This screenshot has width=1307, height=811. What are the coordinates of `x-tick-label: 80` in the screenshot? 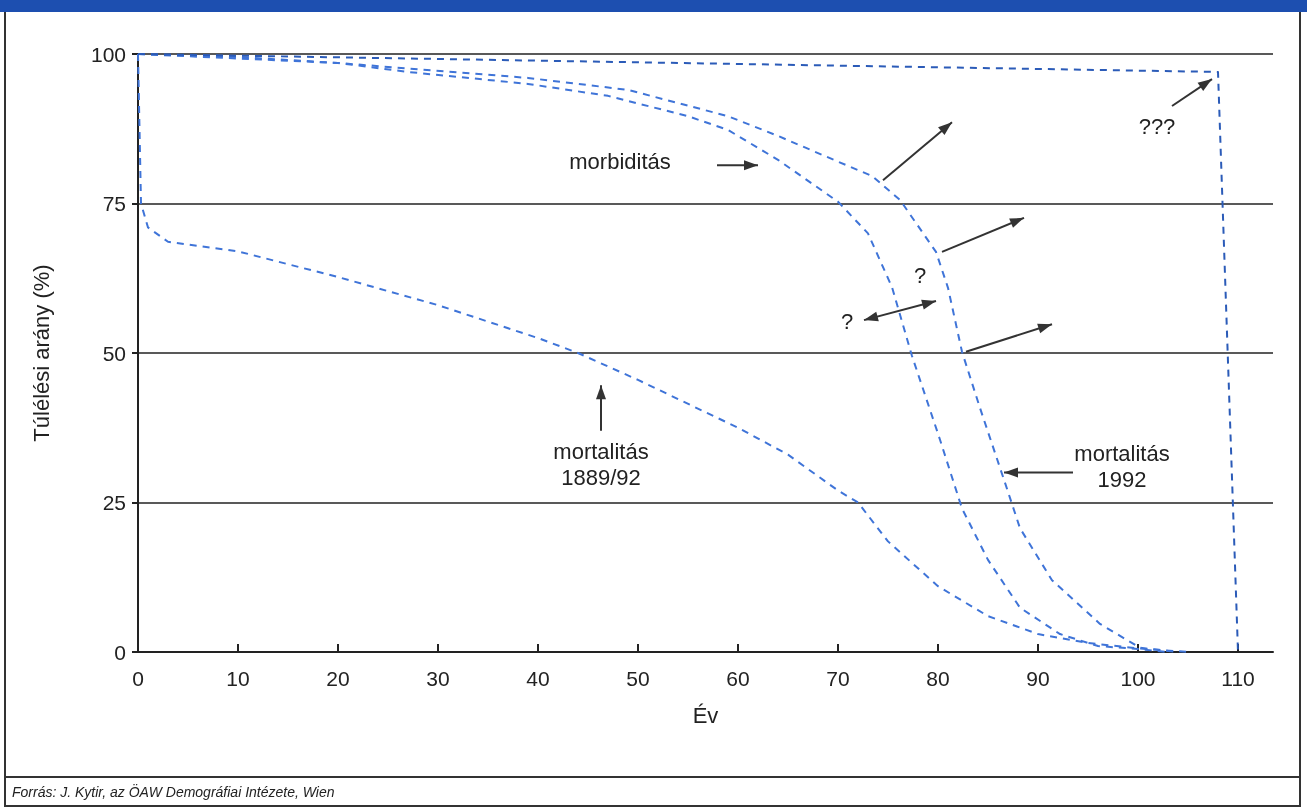 It's located at (938, 678).